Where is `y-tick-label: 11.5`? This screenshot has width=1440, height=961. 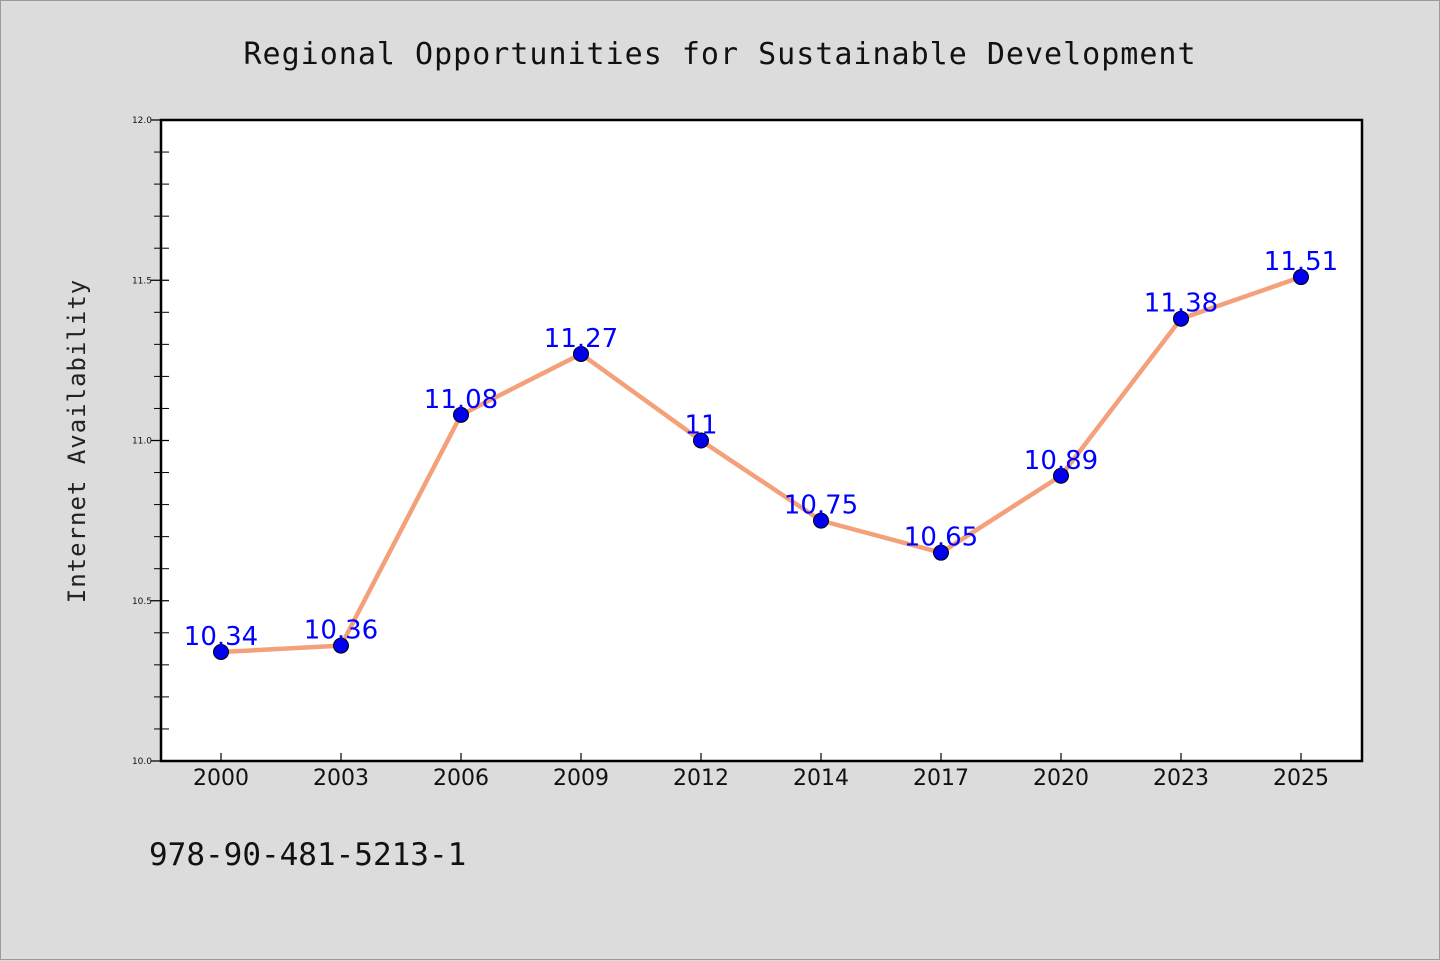 y-tick-label: 11.5 is located at coordinates (142, 281).